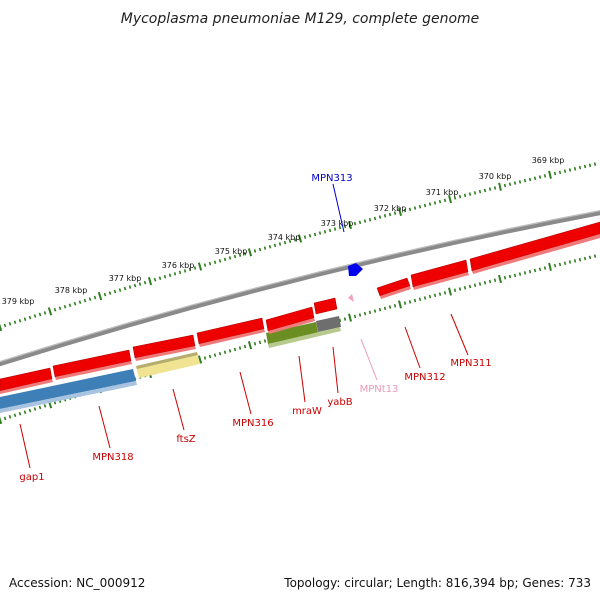  I want to click on gene-arrow-ftsz, so click(168, 365).